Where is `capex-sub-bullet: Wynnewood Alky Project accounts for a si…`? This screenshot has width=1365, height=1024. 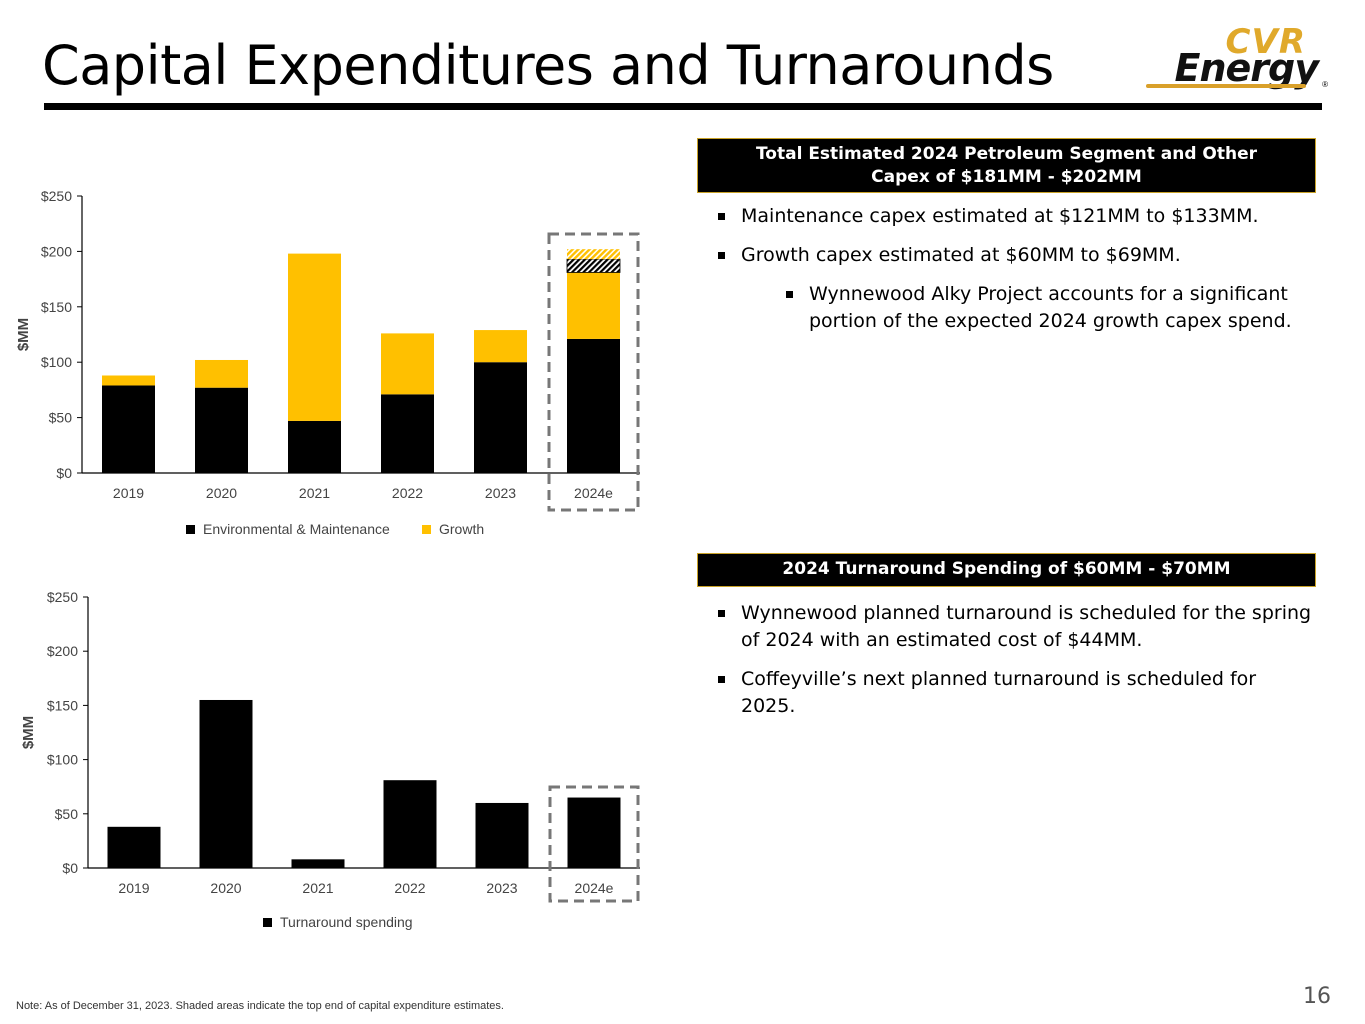 capex-sub-bullet: Wynnewood Alky Project accounts for a si… is located at coordinates (1050, 308).